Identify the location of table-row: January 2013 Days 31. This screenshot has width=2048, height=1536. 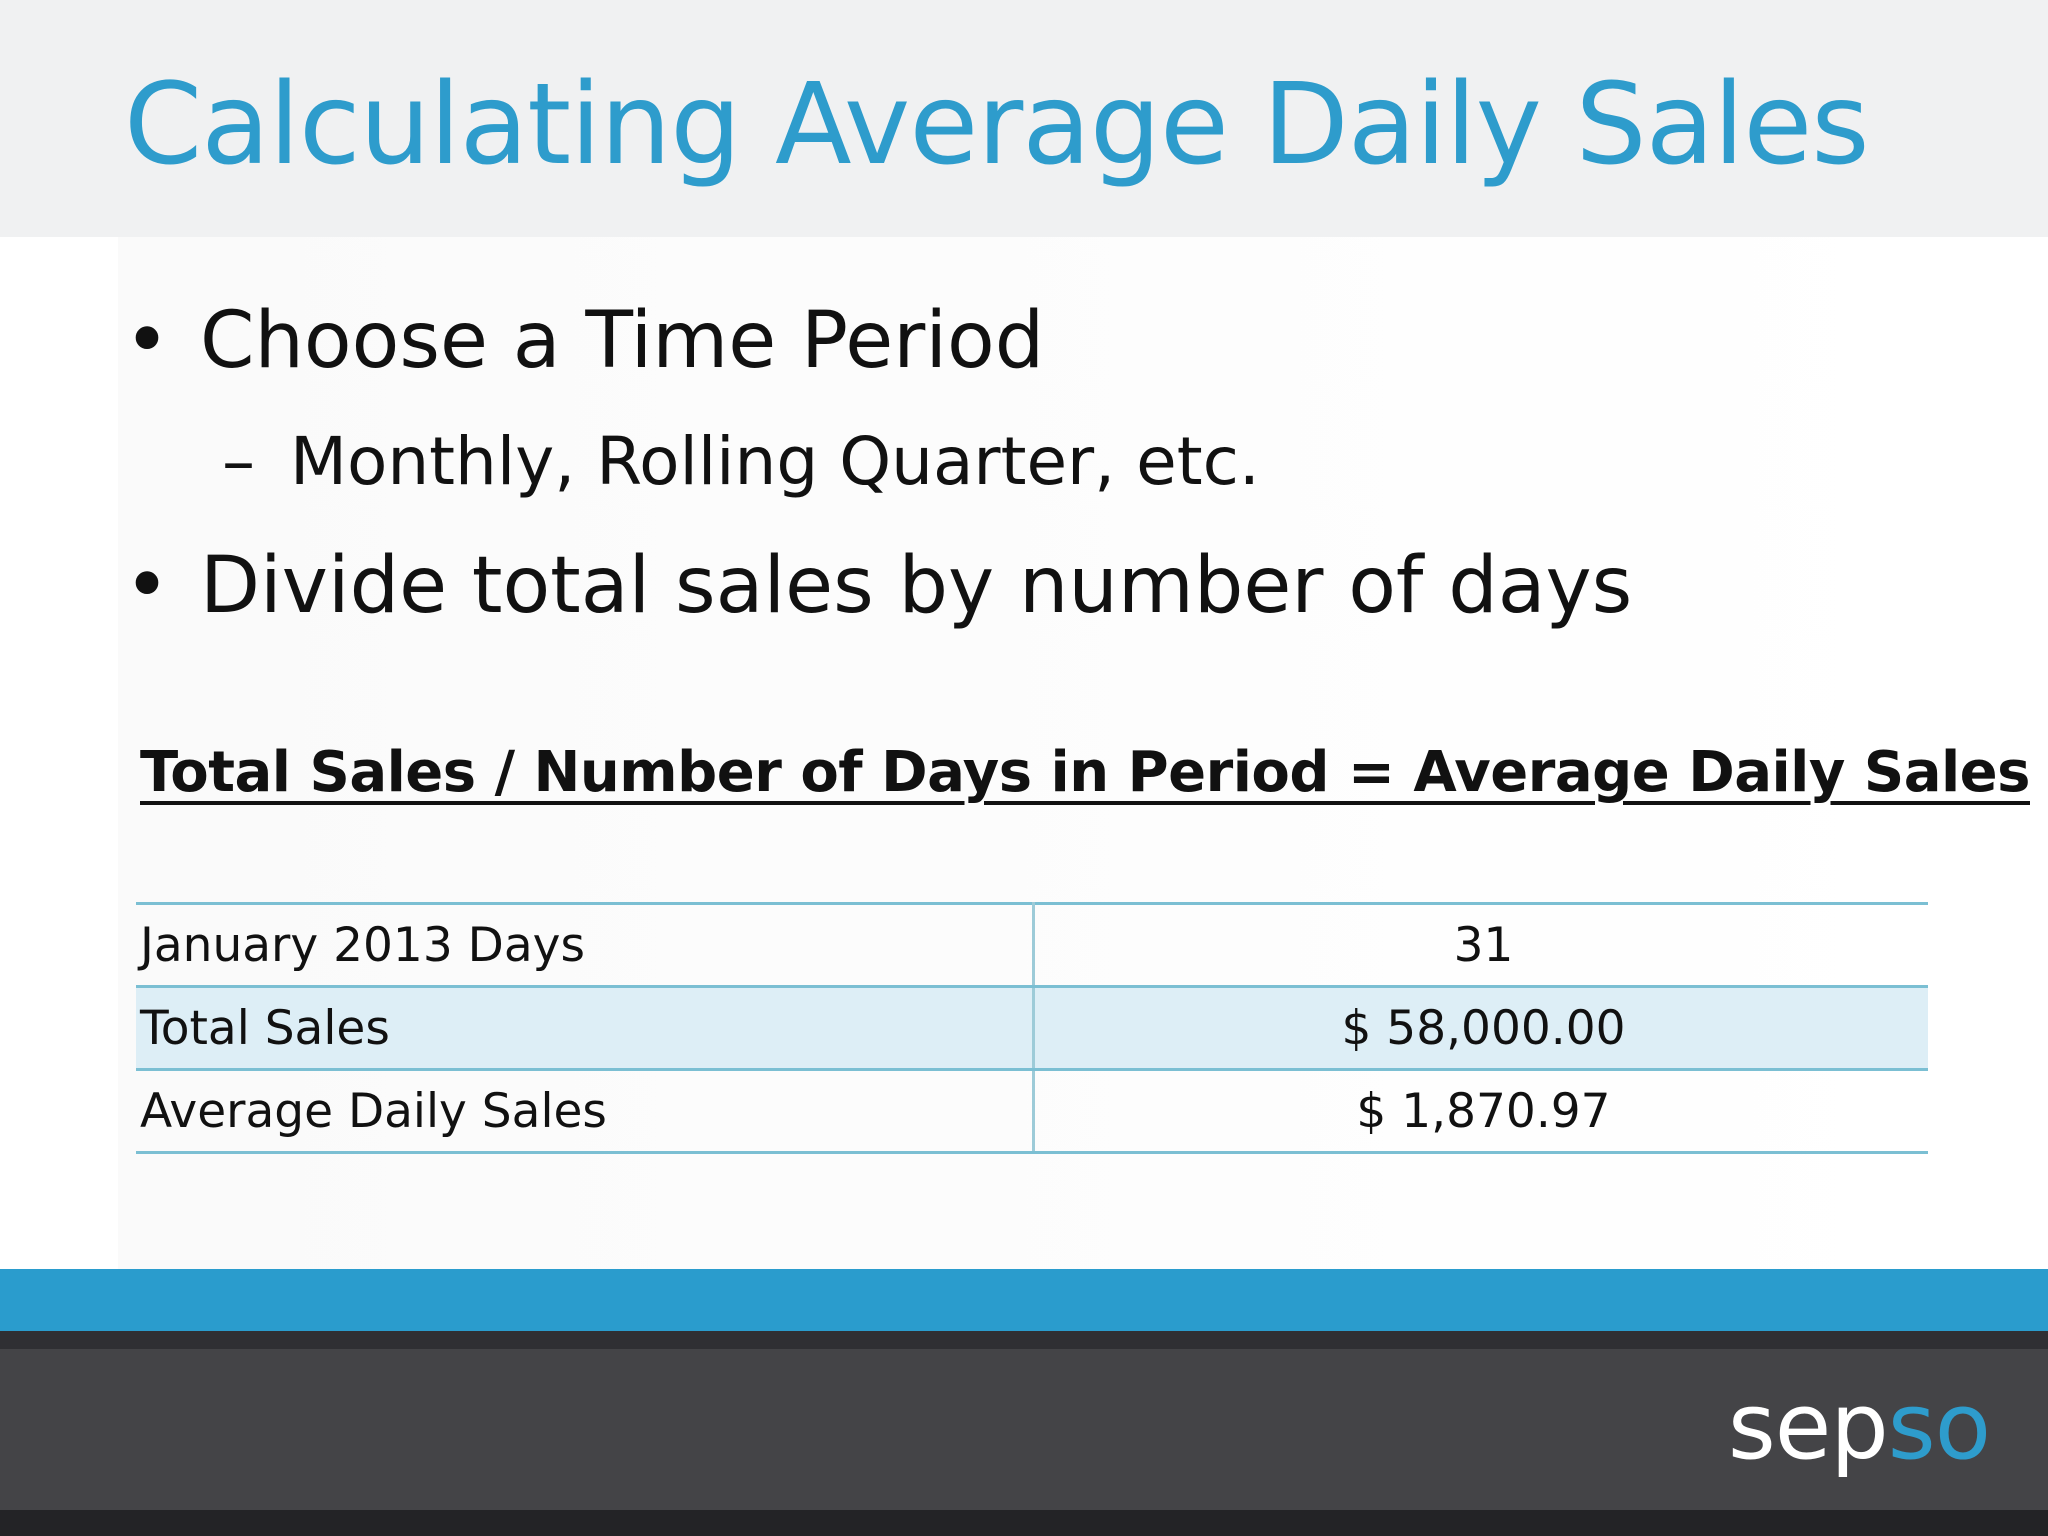
(1032, 945).